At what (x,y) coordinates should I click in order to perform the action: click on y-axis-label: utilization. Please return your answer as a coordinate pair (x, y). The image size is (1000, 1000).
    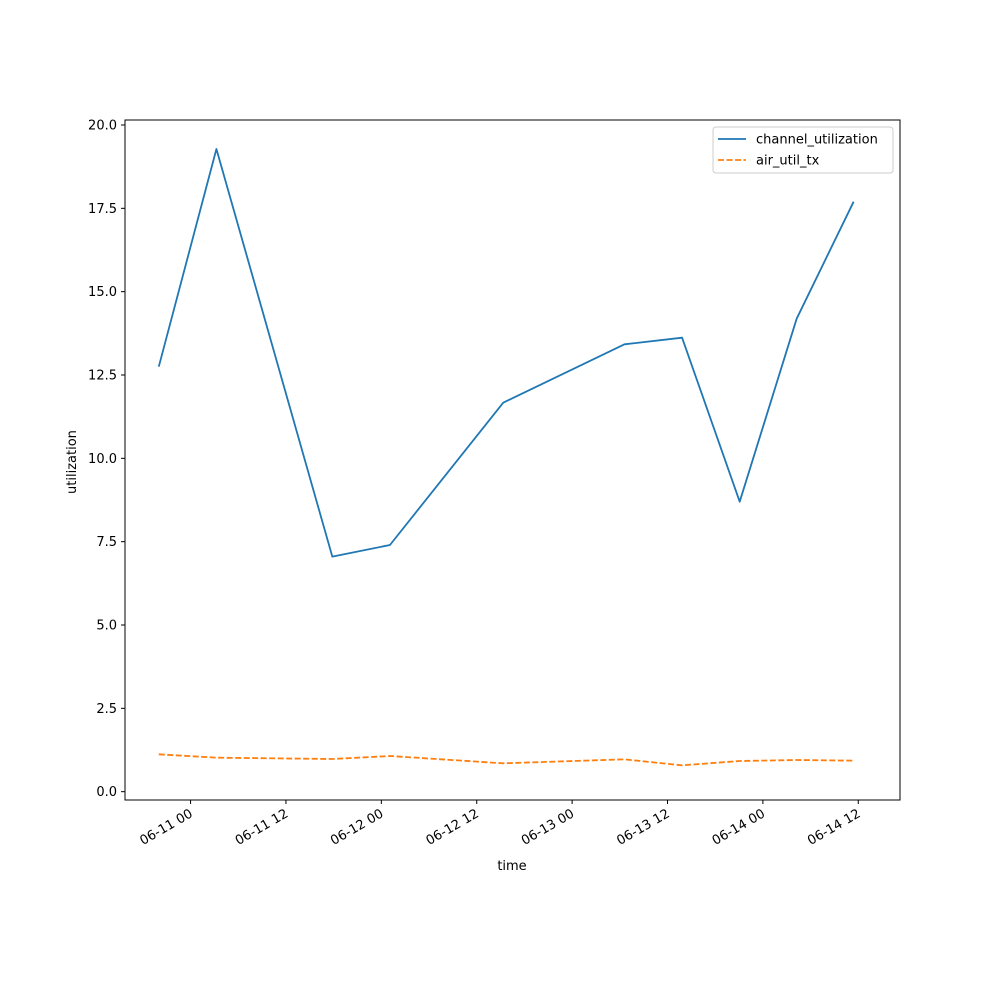
    Looking at the image, I should click on (72, 462).